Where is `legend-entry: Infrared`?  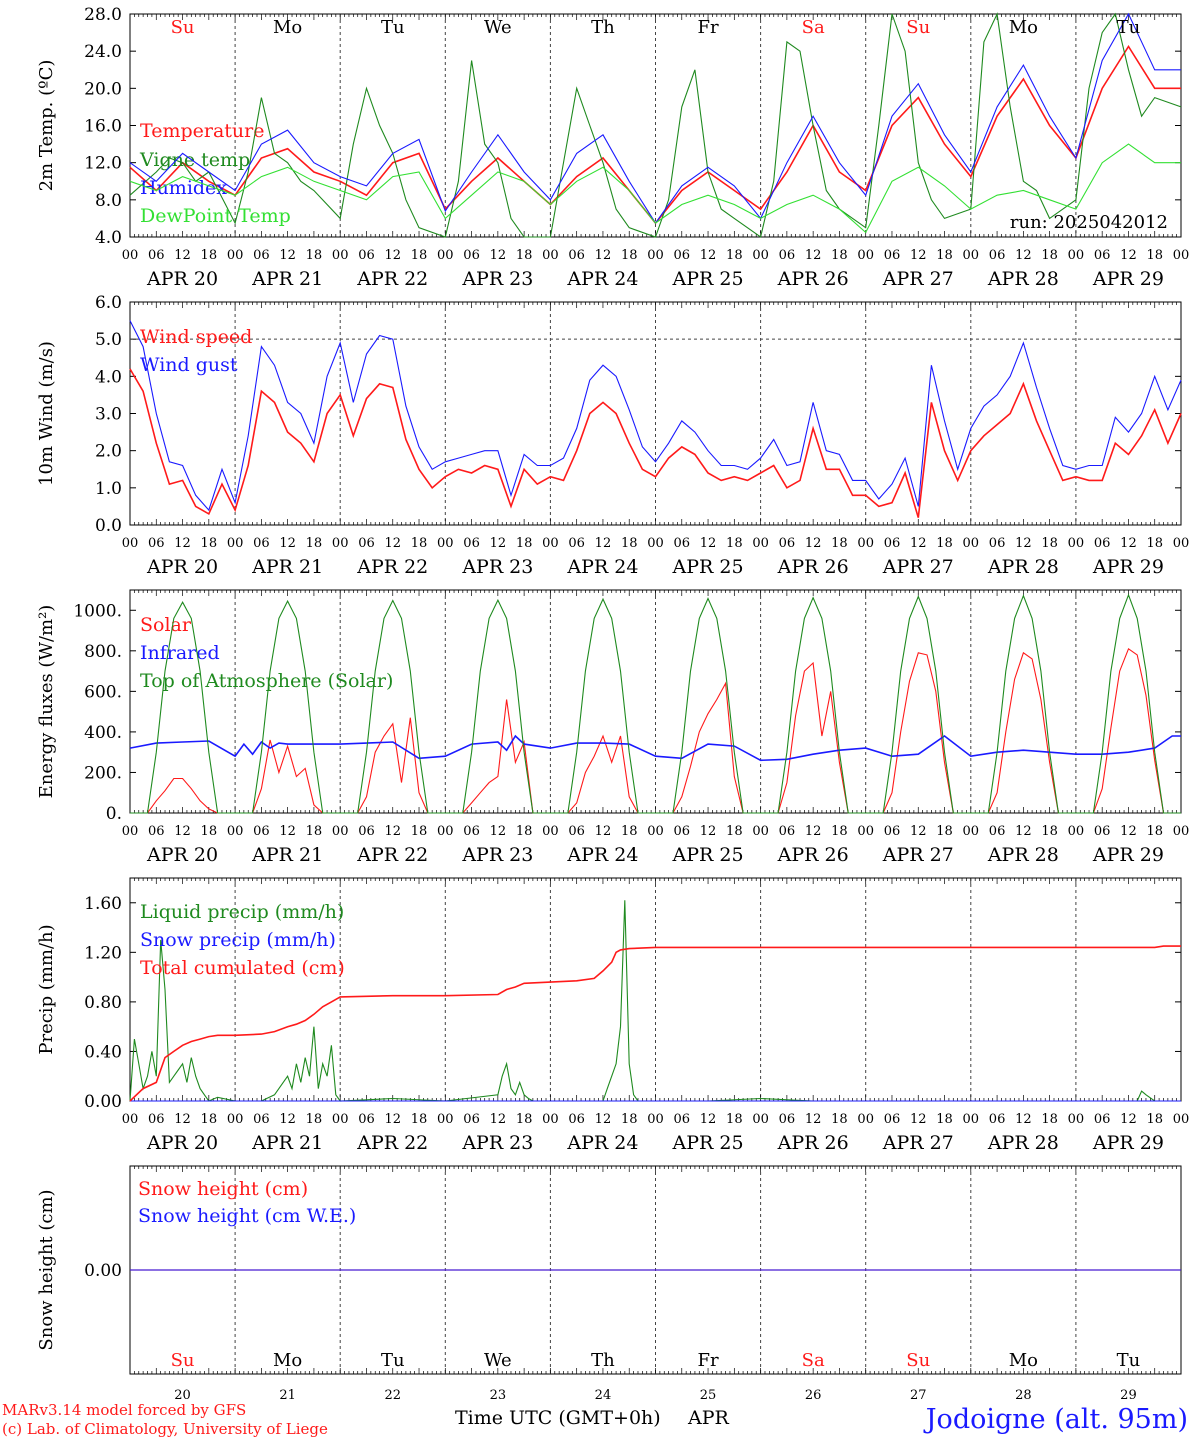
legend-entry: Infrared is located at coordinates (180, 653).